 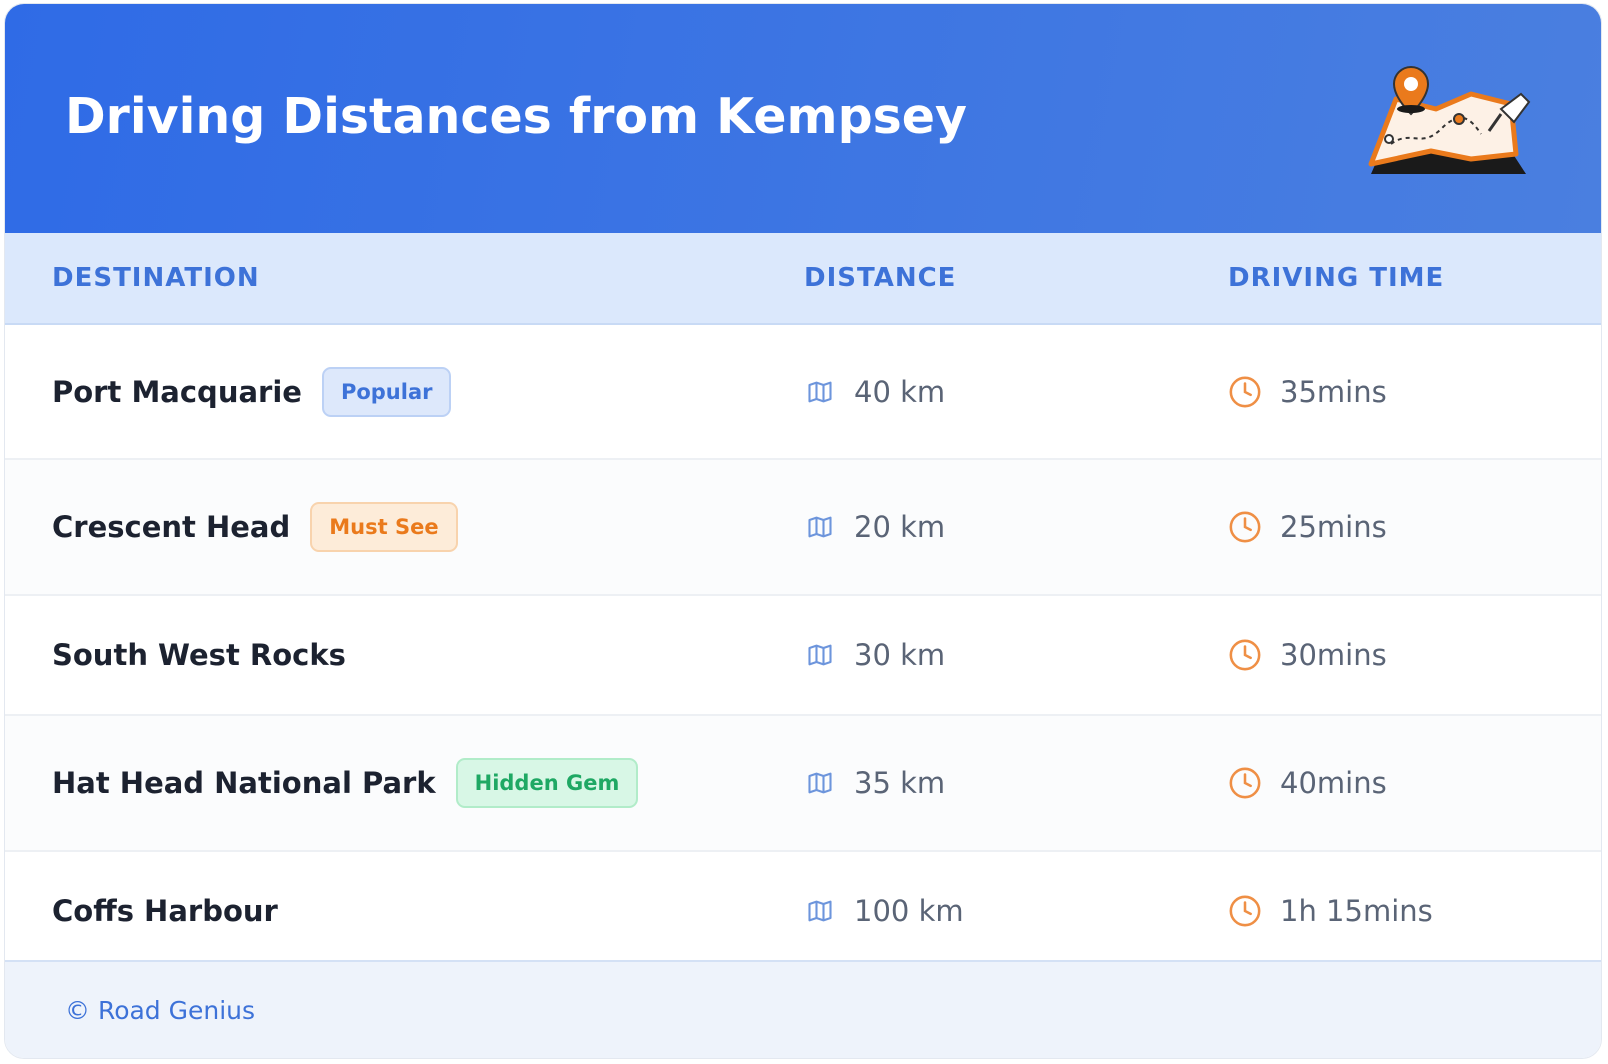 I want to click on destination-cell: Port Macquarie Popular, so click(x=252, y=391).